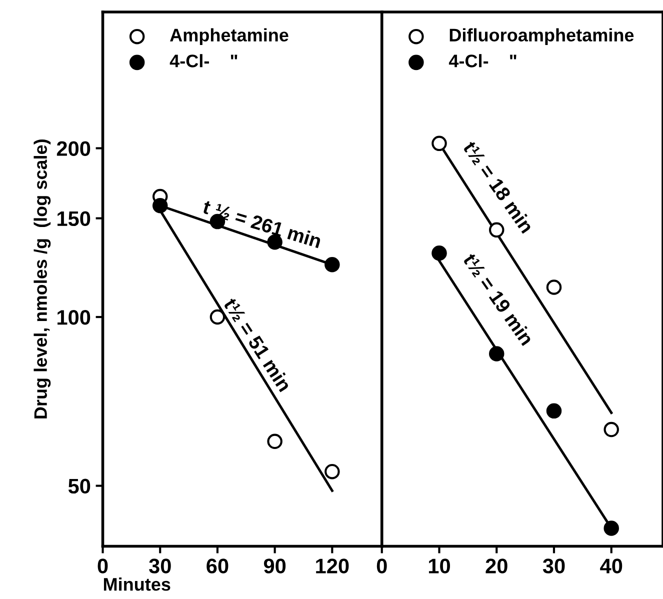  What do you see at coordinates (542, 37) in the screenshot?
I see `legend-label: Difluoroamphetamine` at bounding box center [542, 37].